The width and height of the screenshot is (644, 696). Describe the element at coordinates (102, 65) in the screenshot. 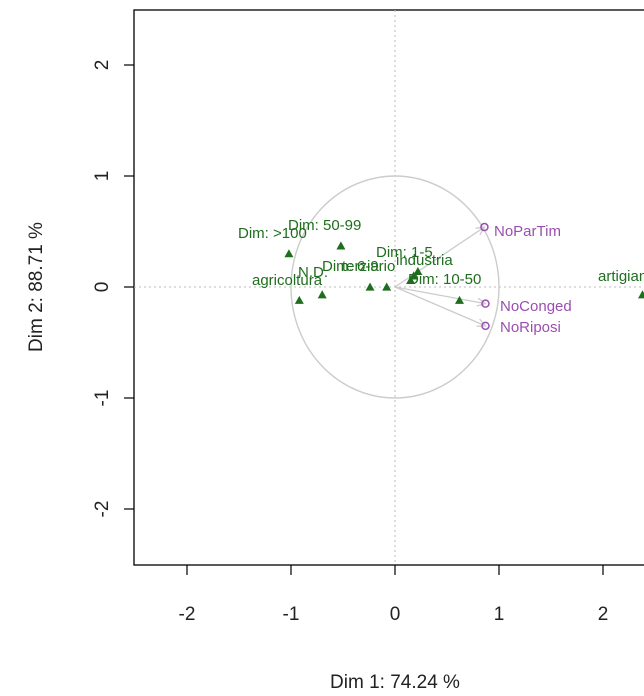

I see `y-tick-label: 2` at that location.